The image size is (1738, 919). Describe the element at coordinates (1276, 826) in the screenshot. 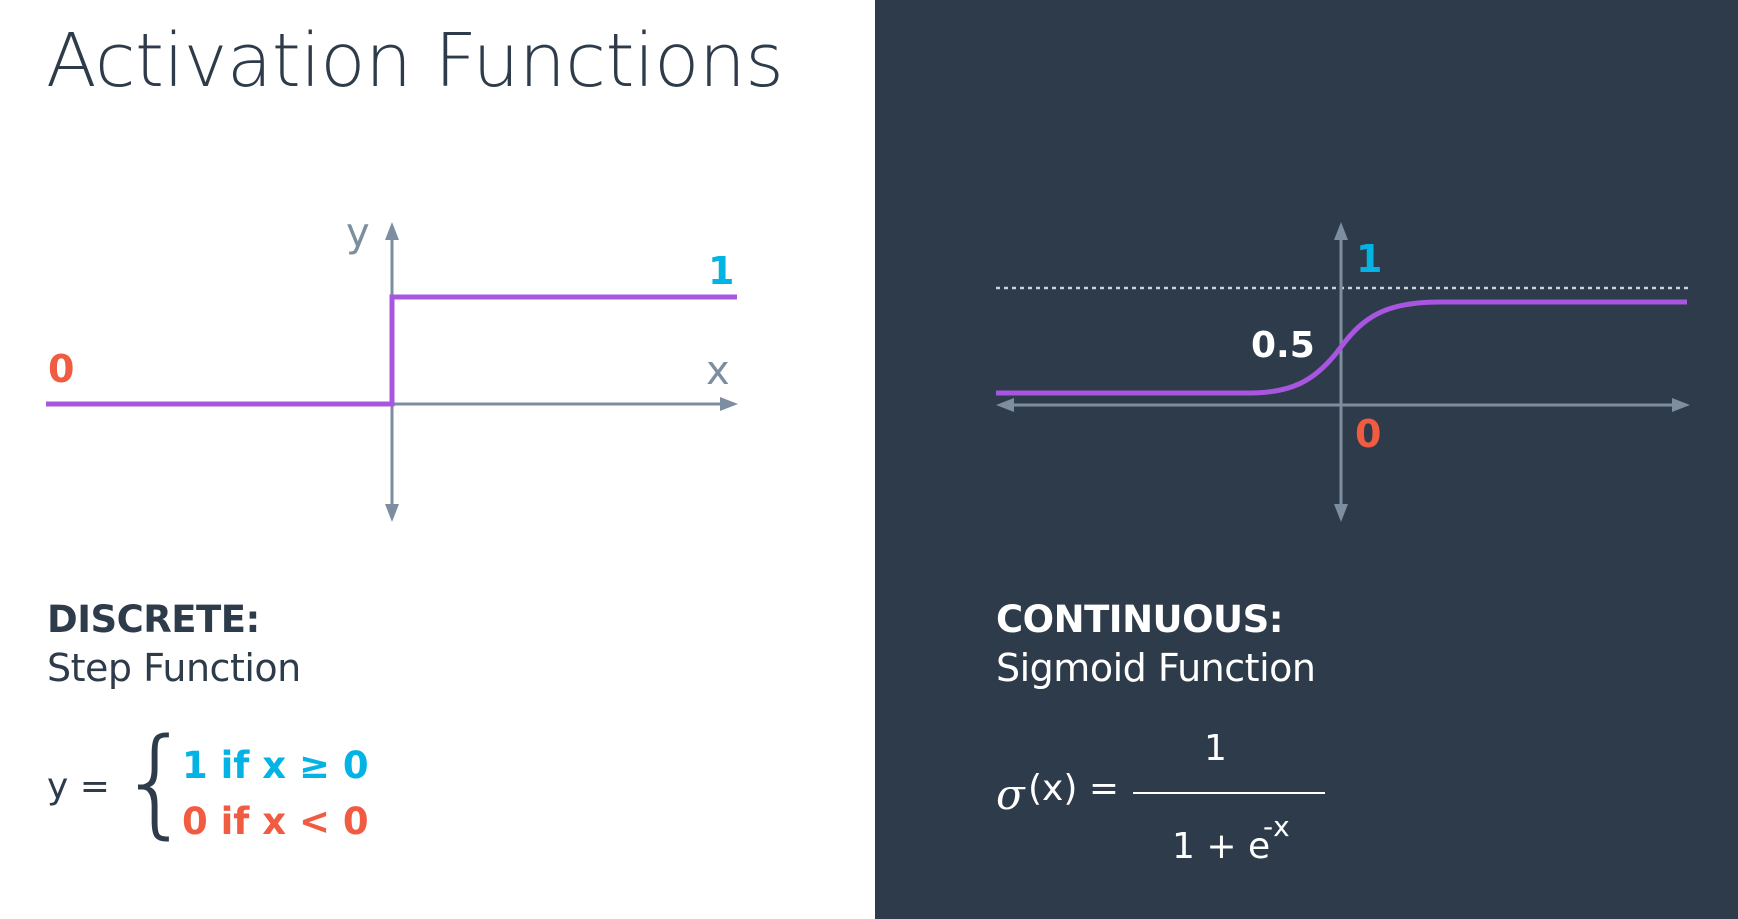

I see `sigmoid-formula-exponent: -x` at that location.